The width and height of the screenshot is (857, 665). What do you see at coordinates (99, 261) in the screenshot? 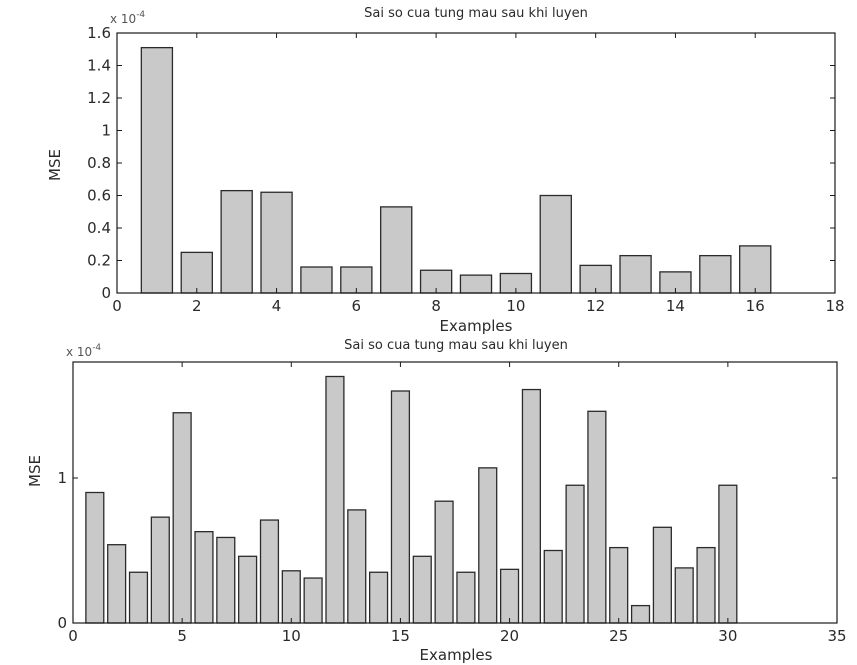
I see `y-tick-label: 0.2` at bounding box center [99, 261].